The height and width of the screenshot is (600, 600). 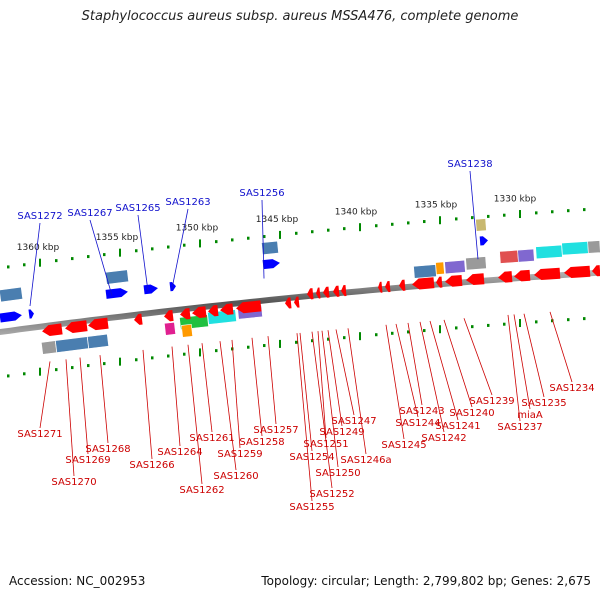 I want to click on scale-label: 1355 kbp, so click(x=117, y=238).